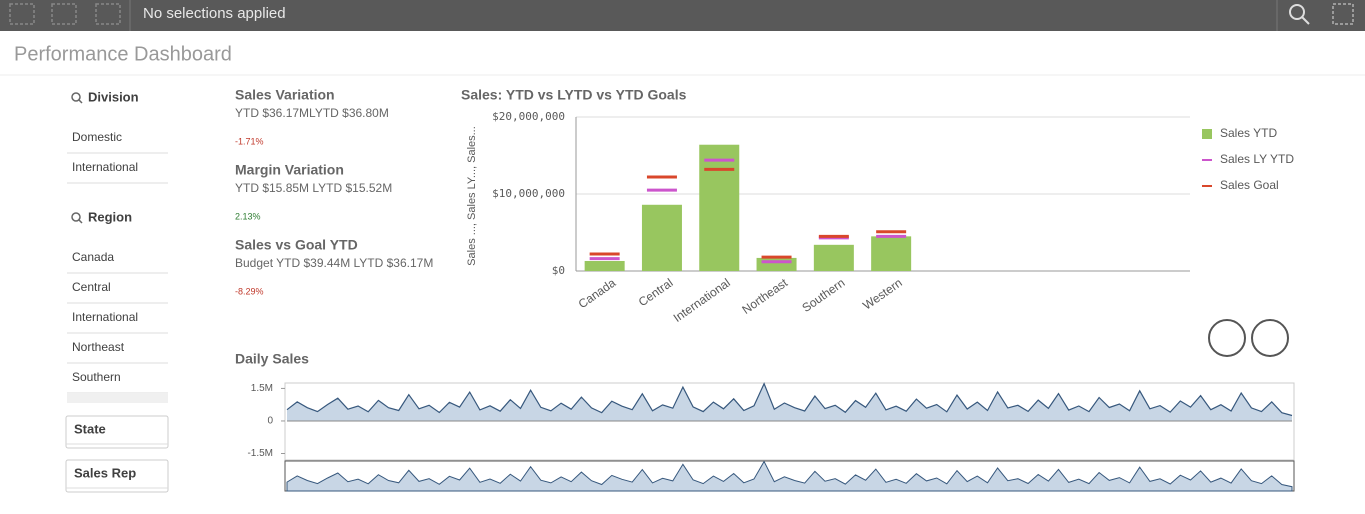 This screenshot has width=1365, height=514. I want to click on sheet-title: Performance Dashboard, so click(123, 54).